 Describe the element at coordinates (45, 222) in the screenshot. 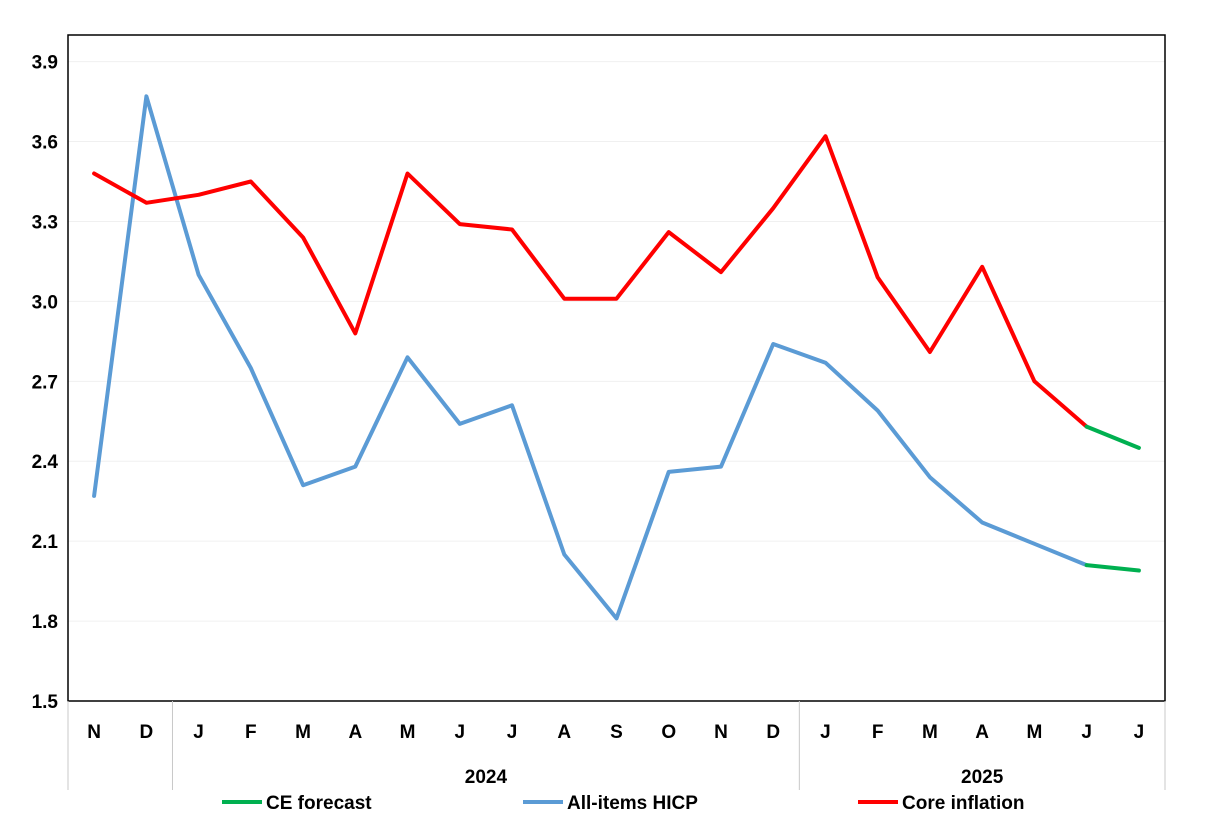

I see `y-tick-label: 3.3` at that location.